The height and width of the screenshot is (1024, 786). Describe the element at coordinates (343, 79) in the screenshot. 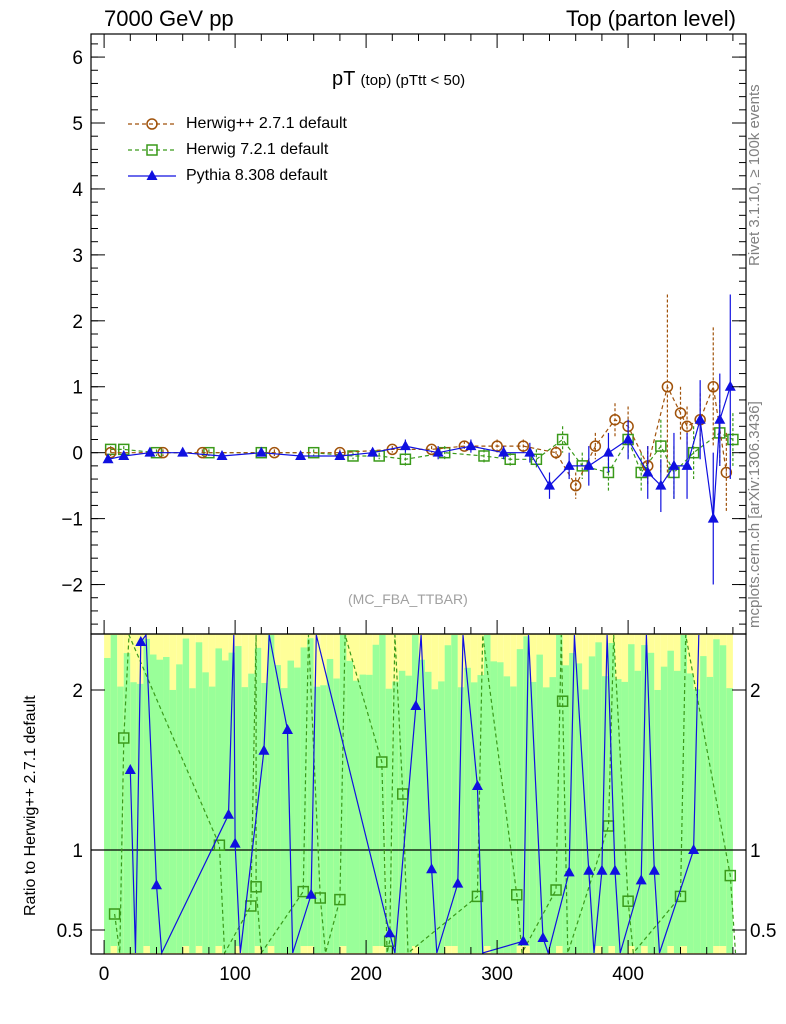

I see `plot-title-main: pT` at that location.